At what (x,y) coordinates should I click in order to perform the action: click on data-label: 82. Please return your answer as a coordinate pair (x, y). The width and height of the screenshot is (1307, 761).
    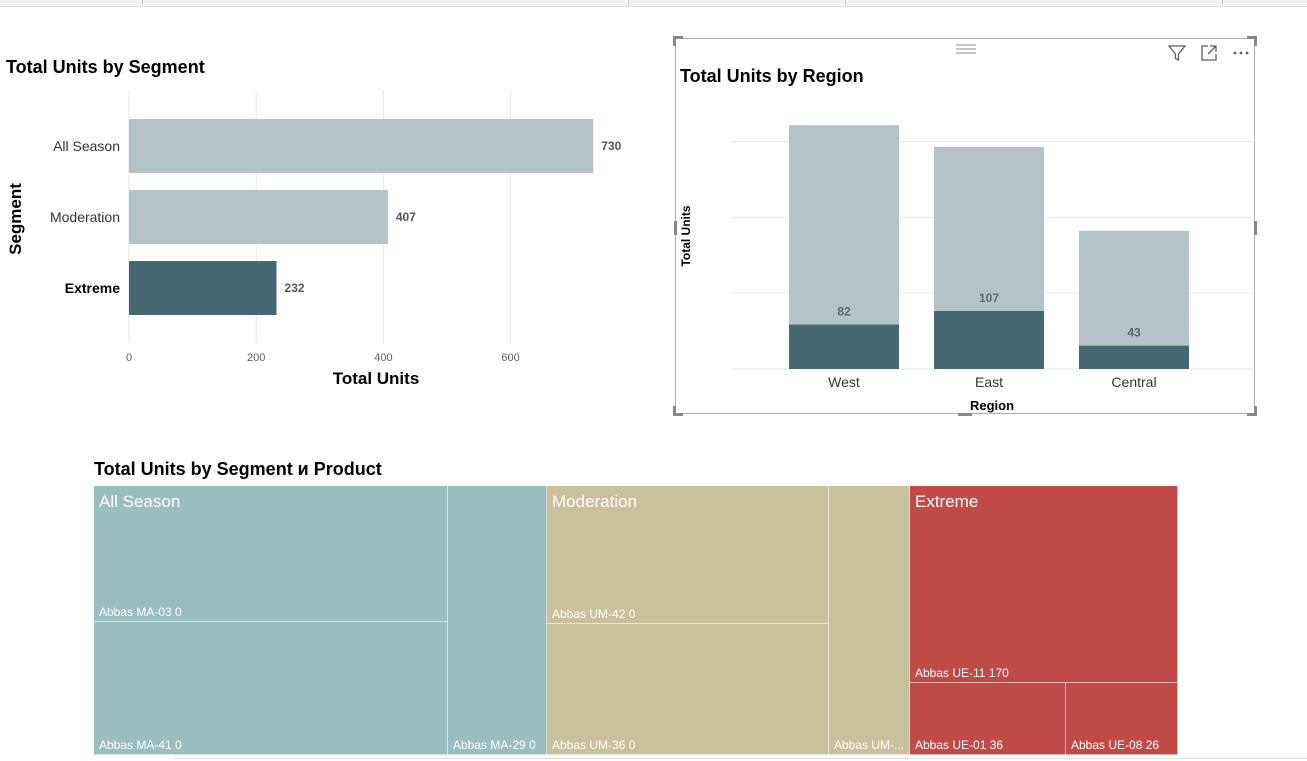
    Looking at the image, I should click on (844, 312).